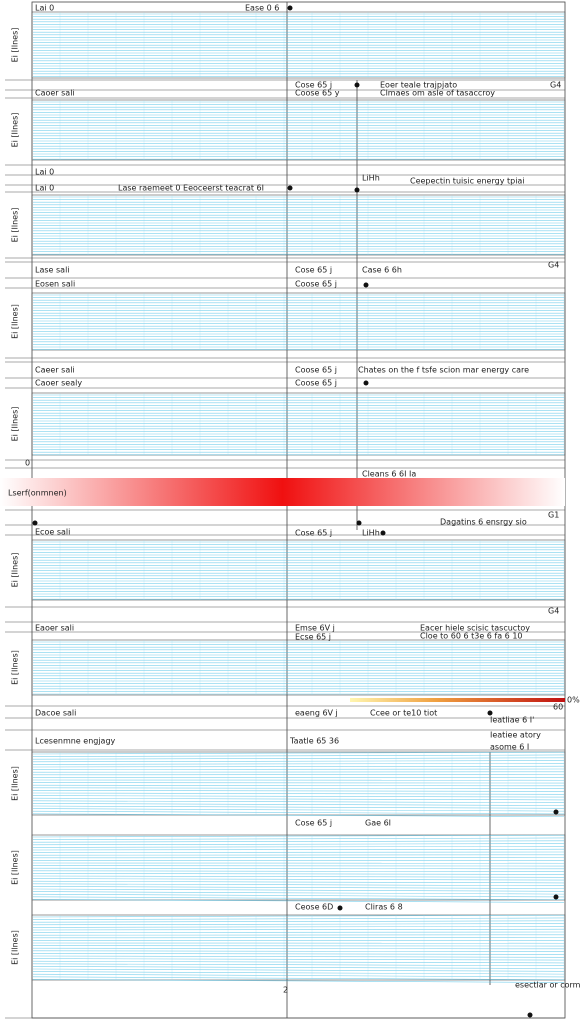  Describe the element at coordinates (55, 93) in the screenshot. I see `label: Caoer sali` at that location.